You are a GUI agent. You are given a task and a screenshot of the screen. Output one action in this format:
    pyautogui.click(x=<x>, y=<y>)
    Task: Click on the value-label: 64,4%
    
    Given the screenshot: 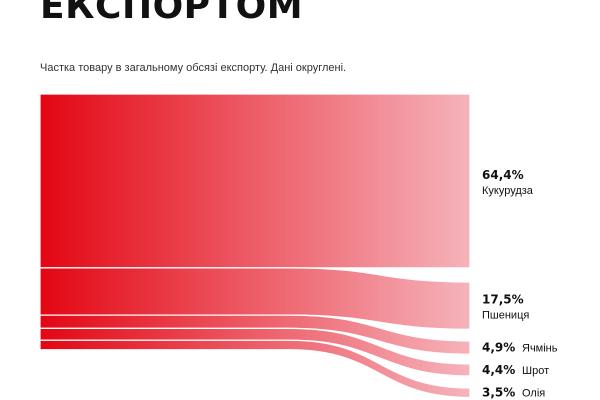 What is the action you would take?
    pyautogui.click(x=503, y=175)
    